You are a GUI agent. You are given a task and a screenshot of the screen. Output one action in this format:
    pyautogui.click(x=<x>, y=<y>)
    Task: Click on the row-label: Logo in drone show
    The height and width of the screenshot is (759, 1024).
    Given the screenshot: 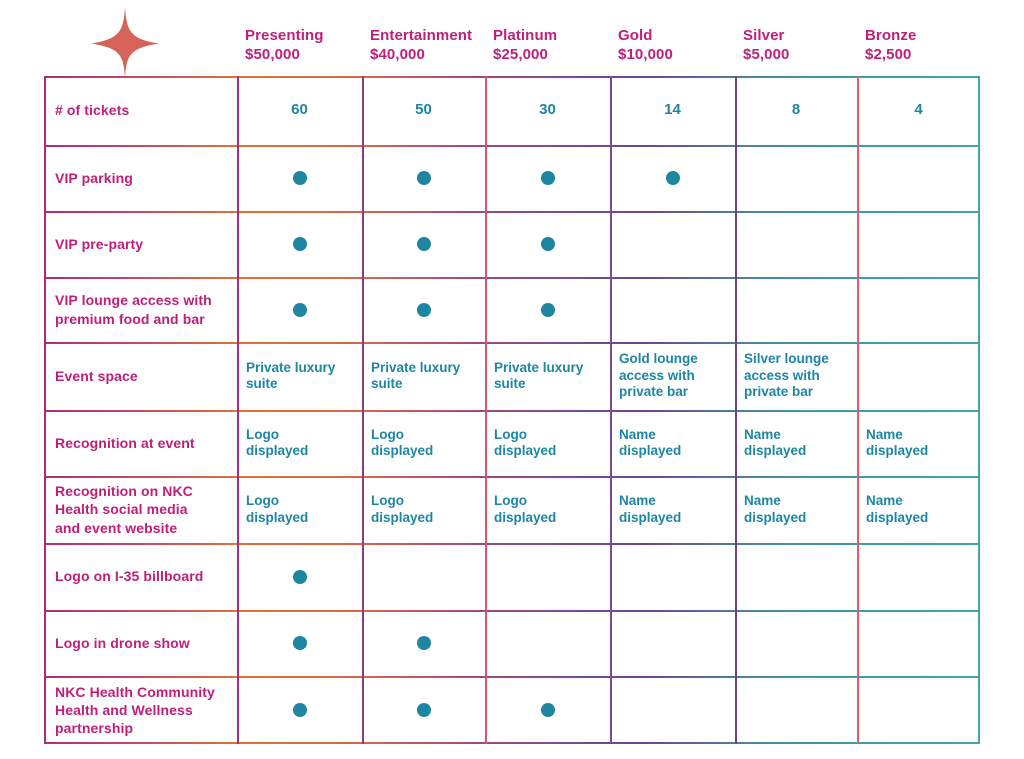 What is the action you would take?
    pyautogui.click(x=122, y=642)
    